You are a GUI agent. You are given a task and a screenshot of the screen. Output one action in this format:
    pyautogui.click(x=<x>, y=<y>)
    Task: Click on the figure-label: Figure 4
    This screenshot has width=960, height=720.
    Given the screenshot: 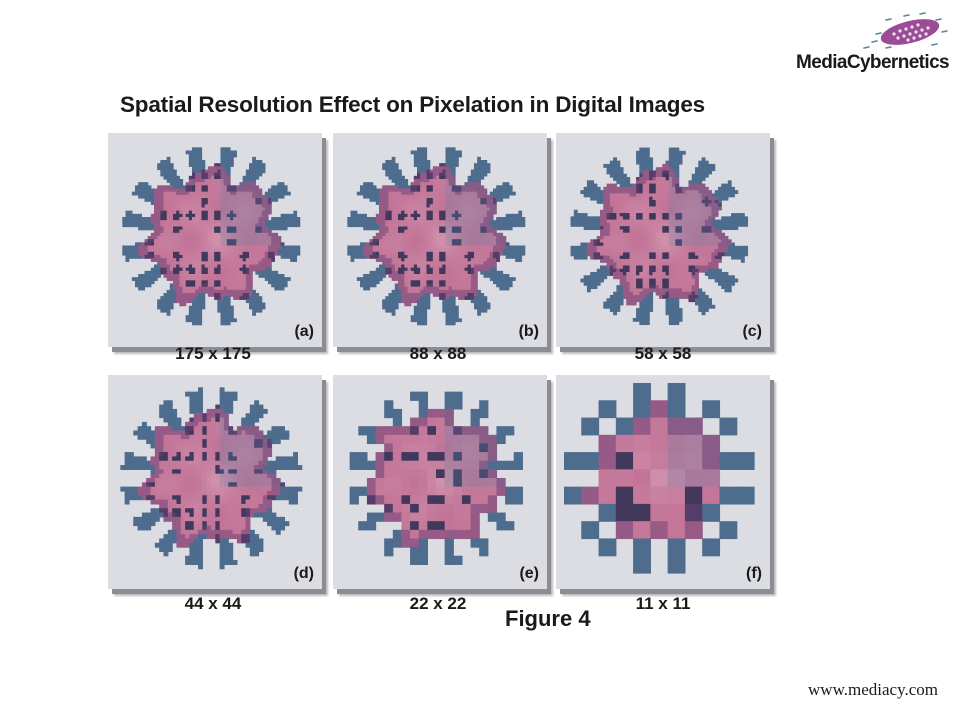 What is the action you would take?
    pyautogui.click(x=548, y=618)
    